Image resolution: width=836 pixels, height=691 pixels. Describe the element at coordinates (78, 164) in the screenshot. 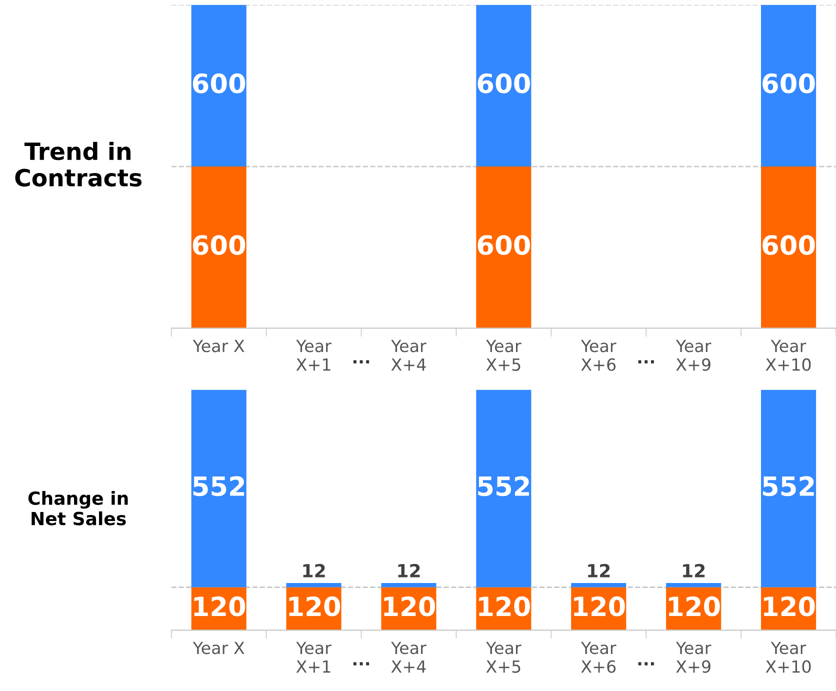

I see `text: Trend in Contracts` at that location.